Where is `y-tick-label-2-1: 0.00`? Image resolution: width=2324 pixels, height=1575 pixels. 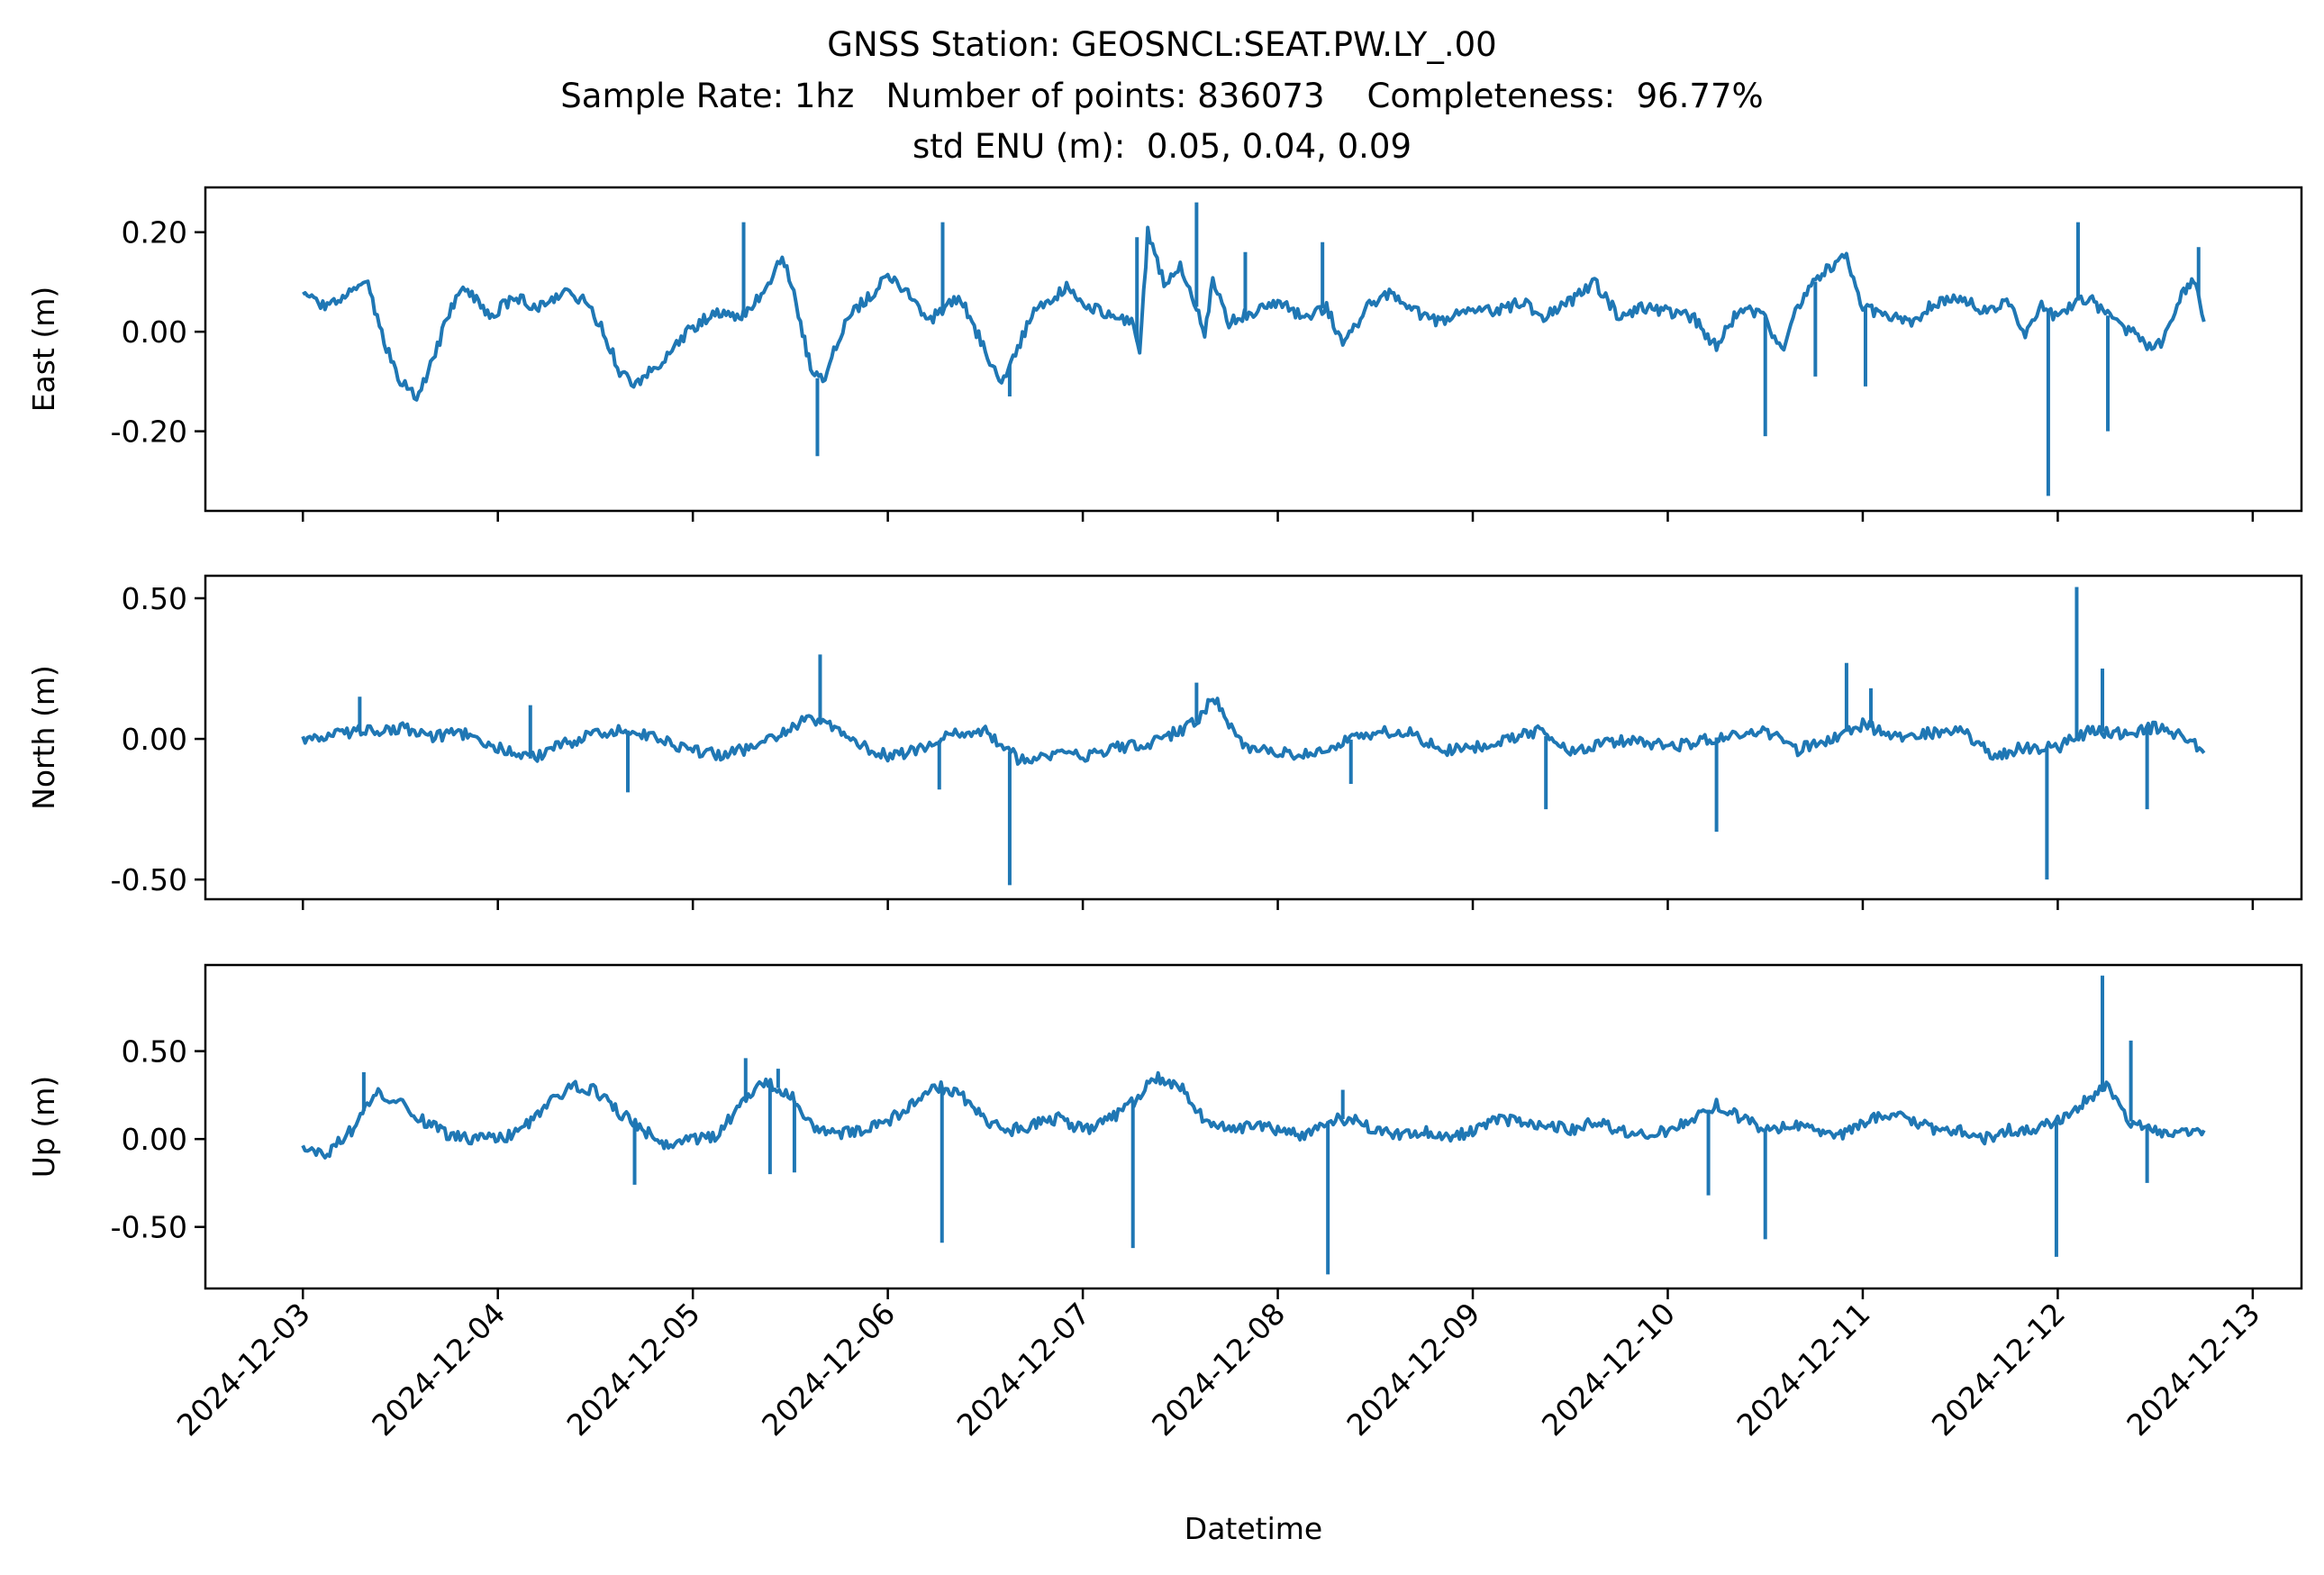 y-tick-label-2-1: 0.00 is located at coordinates (155, 1139).